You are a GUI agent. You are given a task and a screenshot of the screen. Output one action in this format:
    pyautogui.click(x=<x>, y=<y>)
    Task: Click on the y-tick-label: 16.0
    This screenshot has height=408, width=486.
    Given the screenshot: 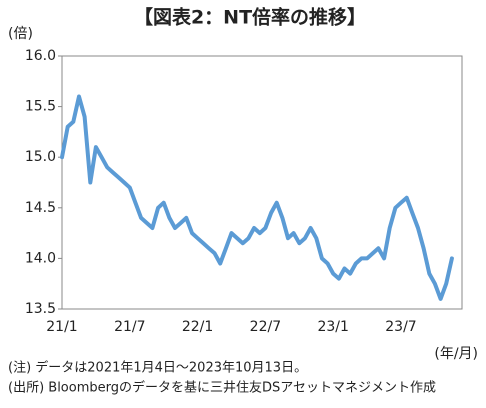 What is the action you would take?
    pyautogui.click(x=40, y=56)
    